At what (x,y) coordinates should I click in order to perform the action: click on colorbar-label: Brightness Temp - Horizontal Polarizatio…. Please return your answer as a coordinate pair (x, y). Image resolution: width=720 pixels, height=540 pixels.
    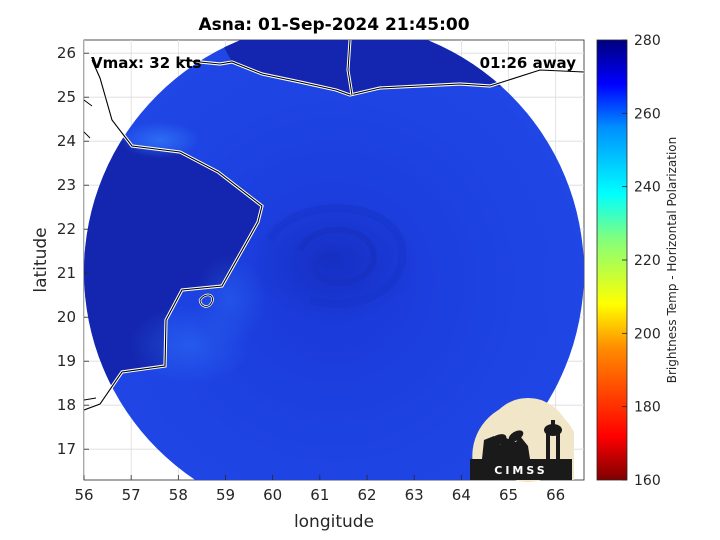
    Looking at the image, I should click on (672, 260).